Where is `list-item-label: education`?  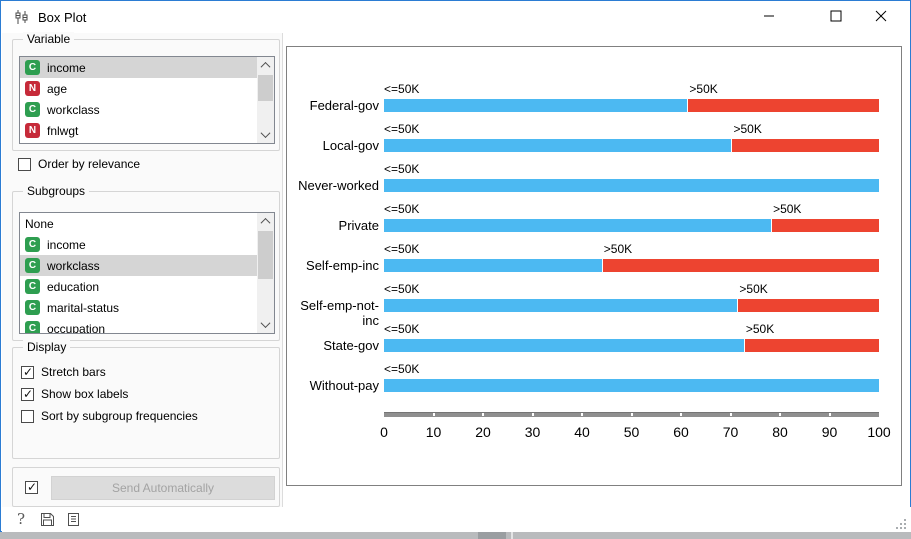
list-item-label: education is located at coordinates (73, 286).